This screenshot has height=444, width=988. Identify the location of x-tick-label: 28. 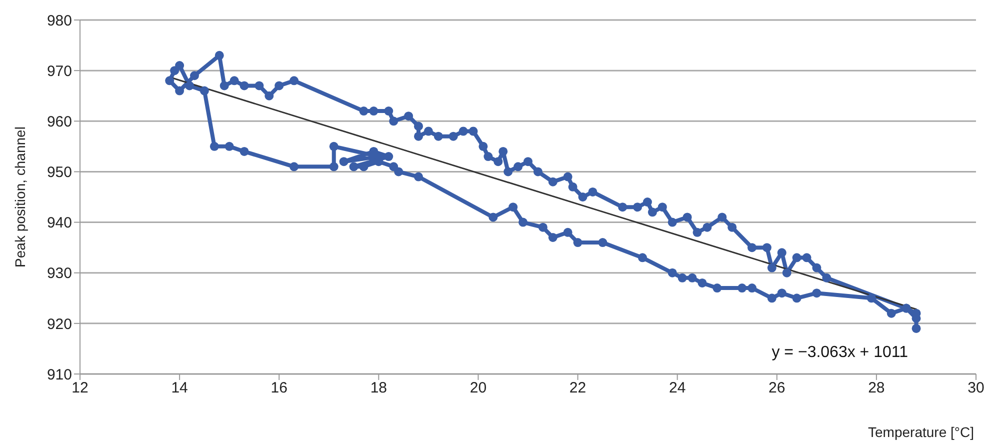
(876, 388).